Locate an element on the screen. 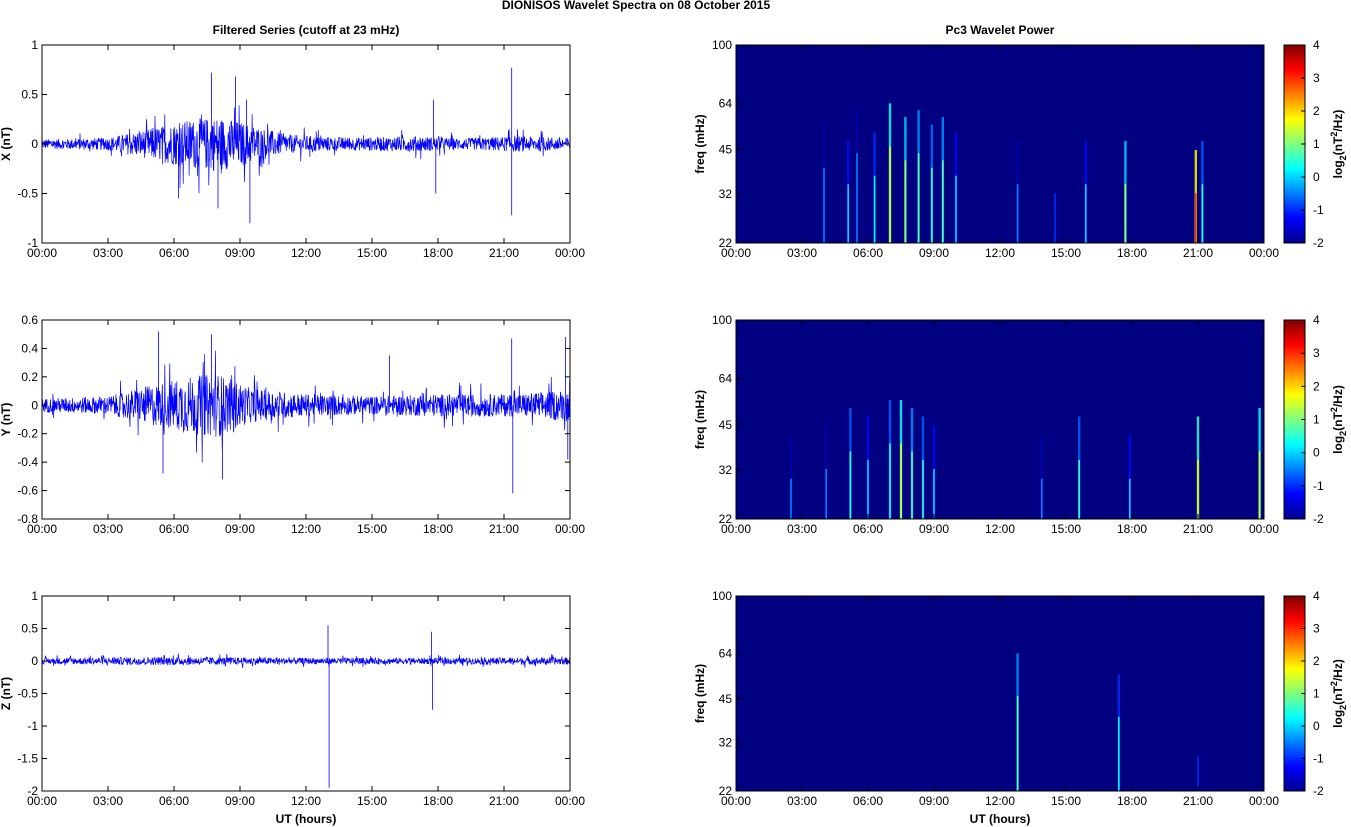 This screenshot has height=827, width=1351. series-y-y-tick-label: 0 is located at coordinates (34, 405).